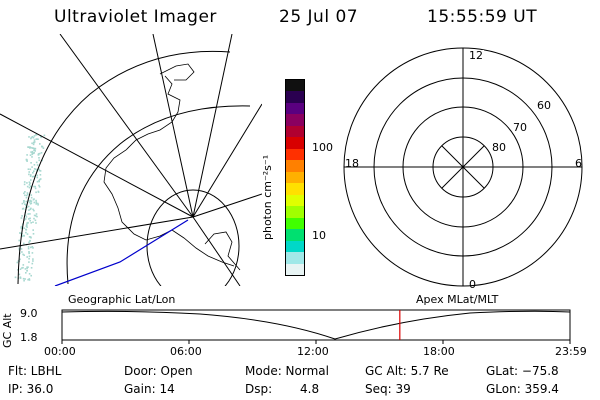 The image size is (600, 400). What do you see at coordinates (121, 252) in the screenshot?
I see `satellite-track` at bounding box center [121, 252].